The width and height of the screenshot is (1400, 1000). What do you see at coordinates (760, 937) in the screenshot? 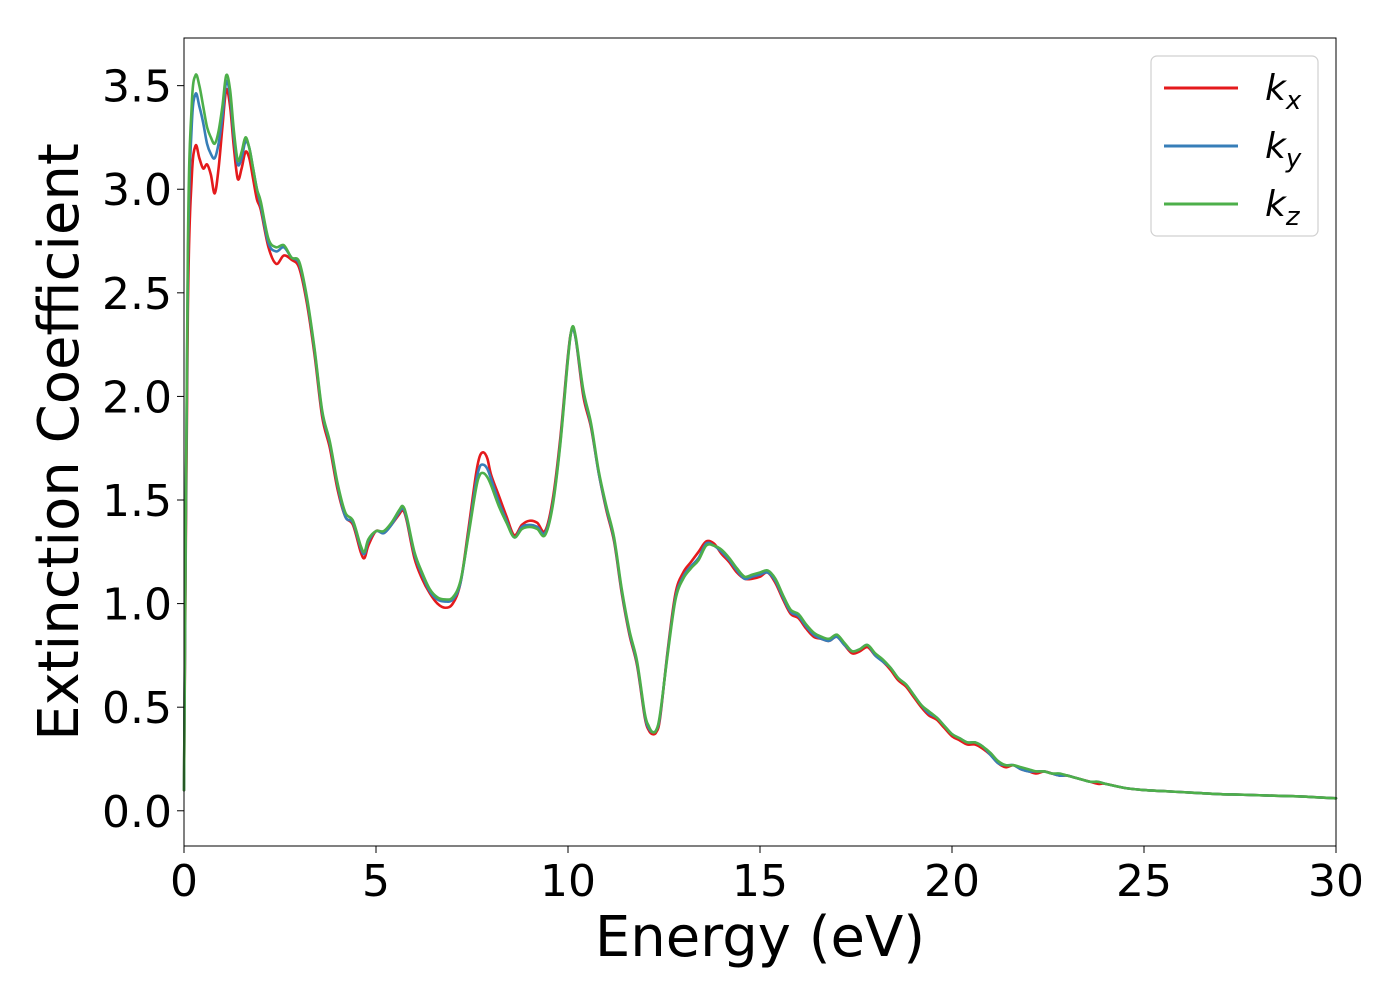
I see `x-axis-title: Energy (eV)` at bounding box center [760, 937].